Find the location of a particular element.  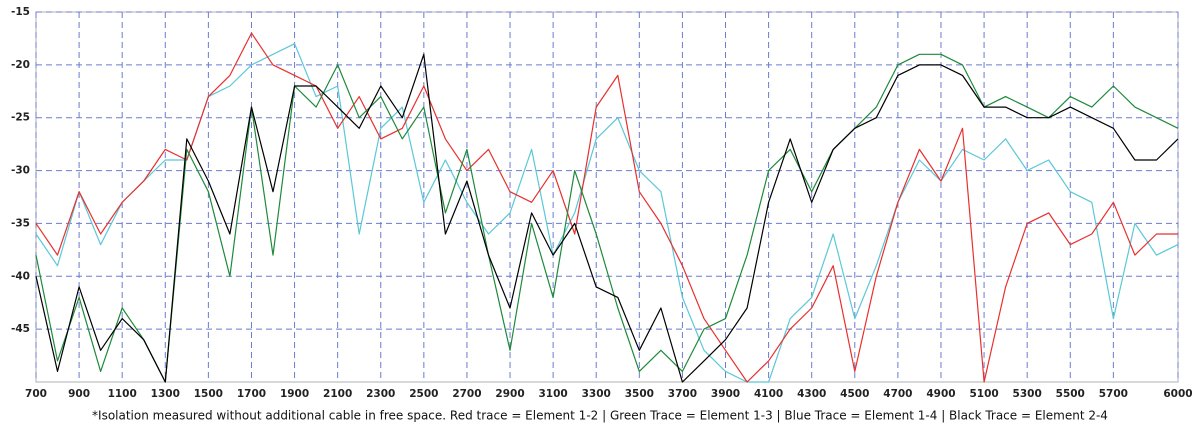

x-tick-label: 2300 is located at coordinates (380, 394).